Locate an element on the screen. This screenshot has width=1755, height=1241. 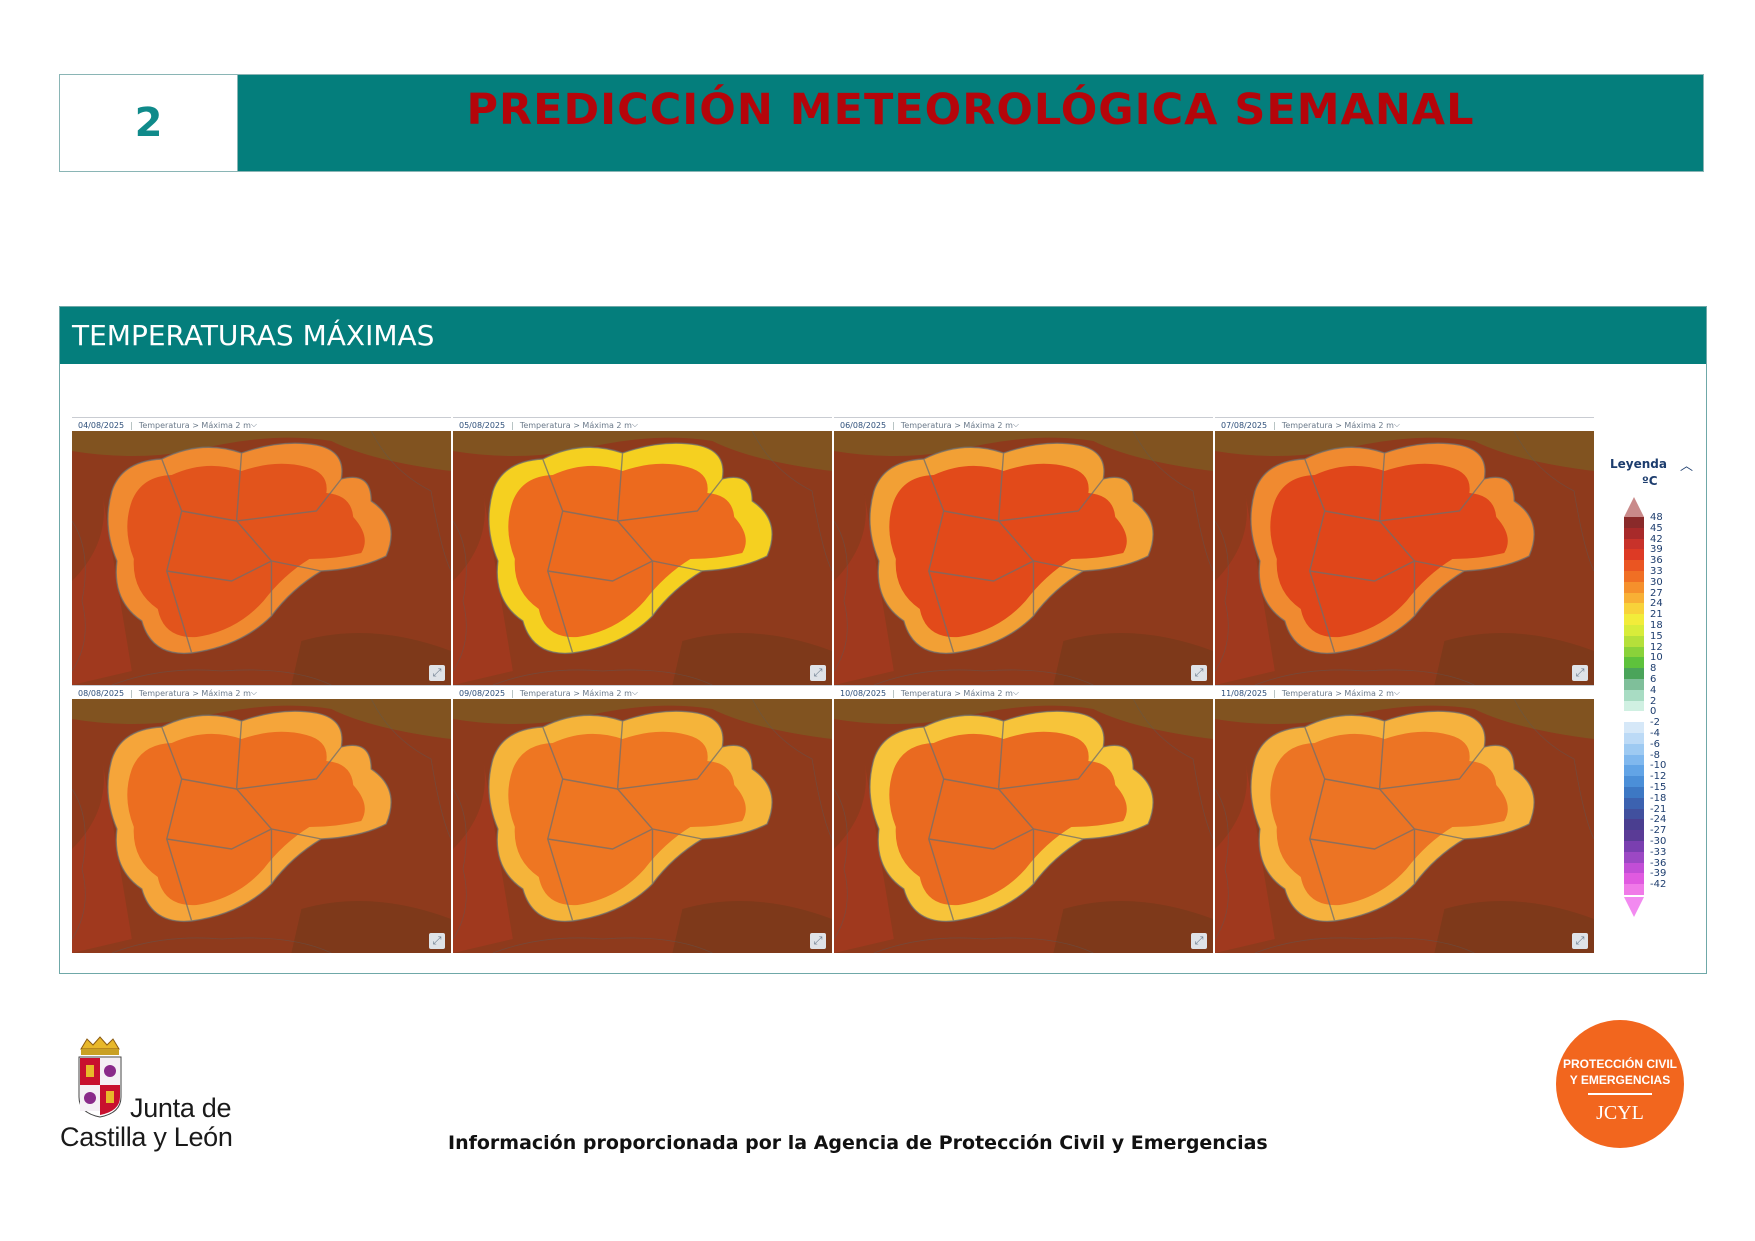
legend-label: 39 is located at coordinates (1656, 550).